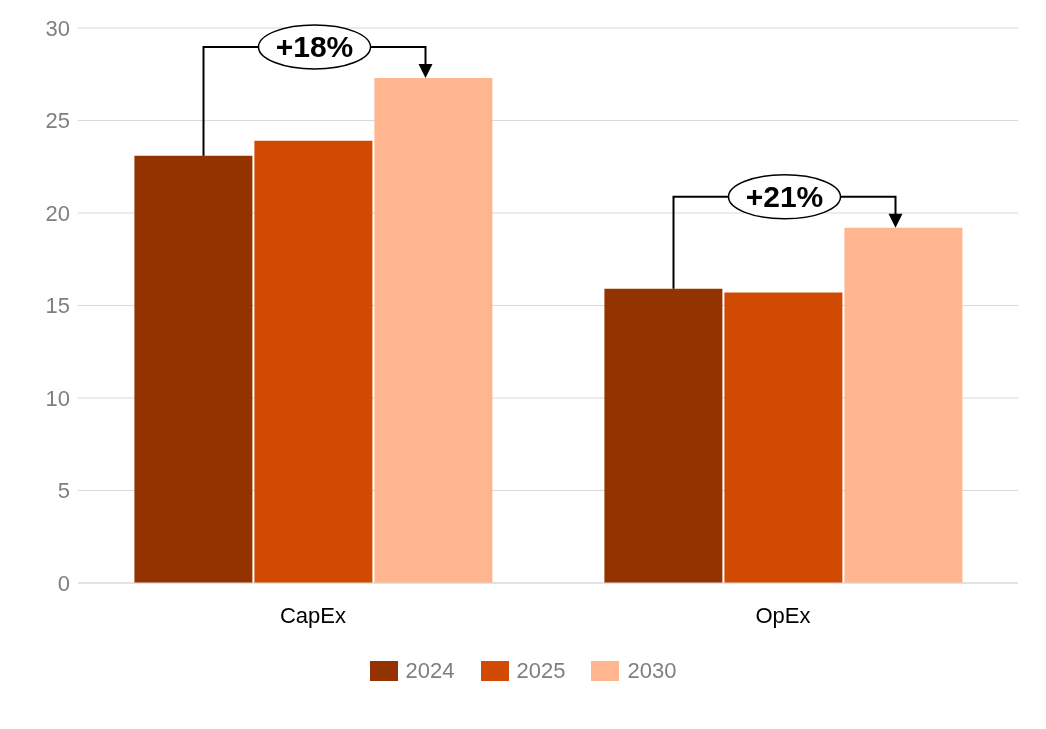  Describe the element at coordinates (541, 671) in the screenshot. I see `legend-label: 2025` at that location.